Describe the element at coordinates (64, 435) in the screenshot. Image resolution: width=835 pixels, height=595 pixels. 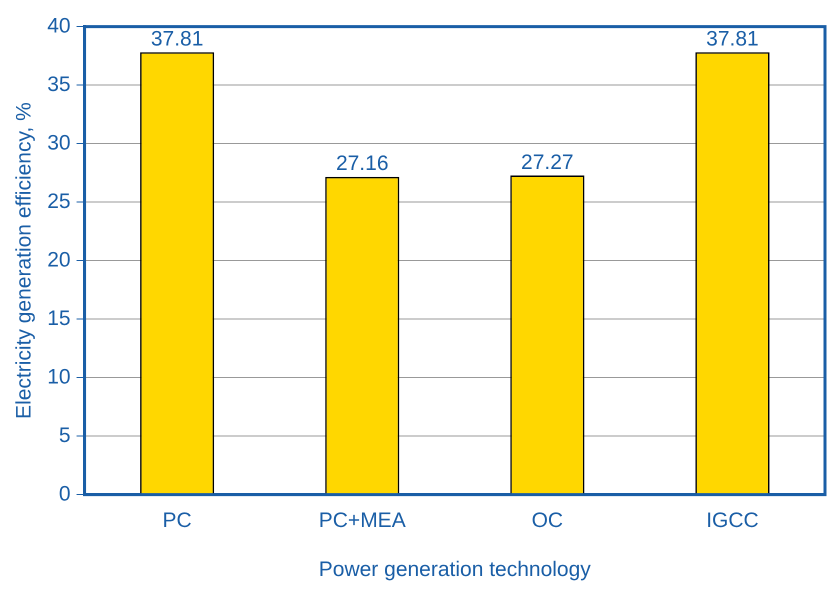
I see `y-tick-label: 5` at that location.